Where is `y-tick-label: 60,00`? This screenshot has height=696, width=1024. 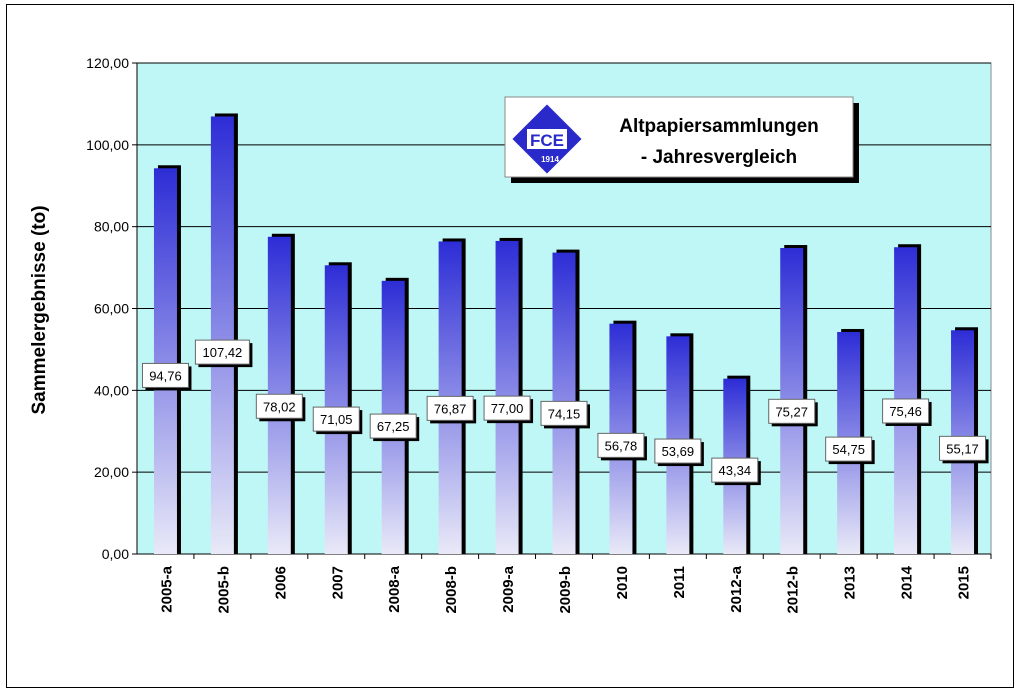 y-tick-label: 60,00 is located at coordinates (111, 309).